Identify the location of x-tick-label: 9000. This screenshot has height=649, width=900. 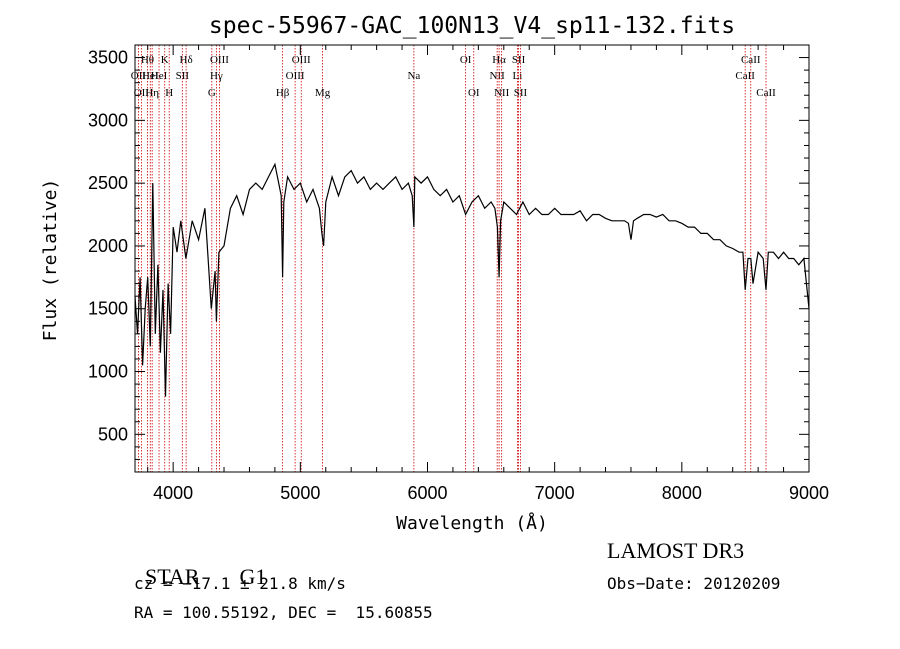
(809, 493).